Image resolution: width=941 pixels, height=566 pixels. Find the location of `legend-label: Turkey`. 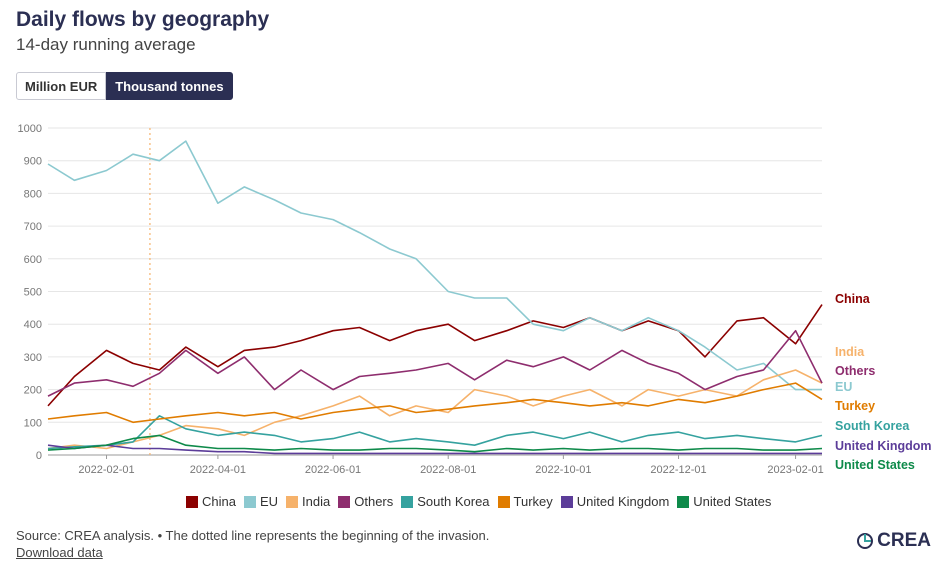

legend-label: Turkey is located at coordinates (533, 501).